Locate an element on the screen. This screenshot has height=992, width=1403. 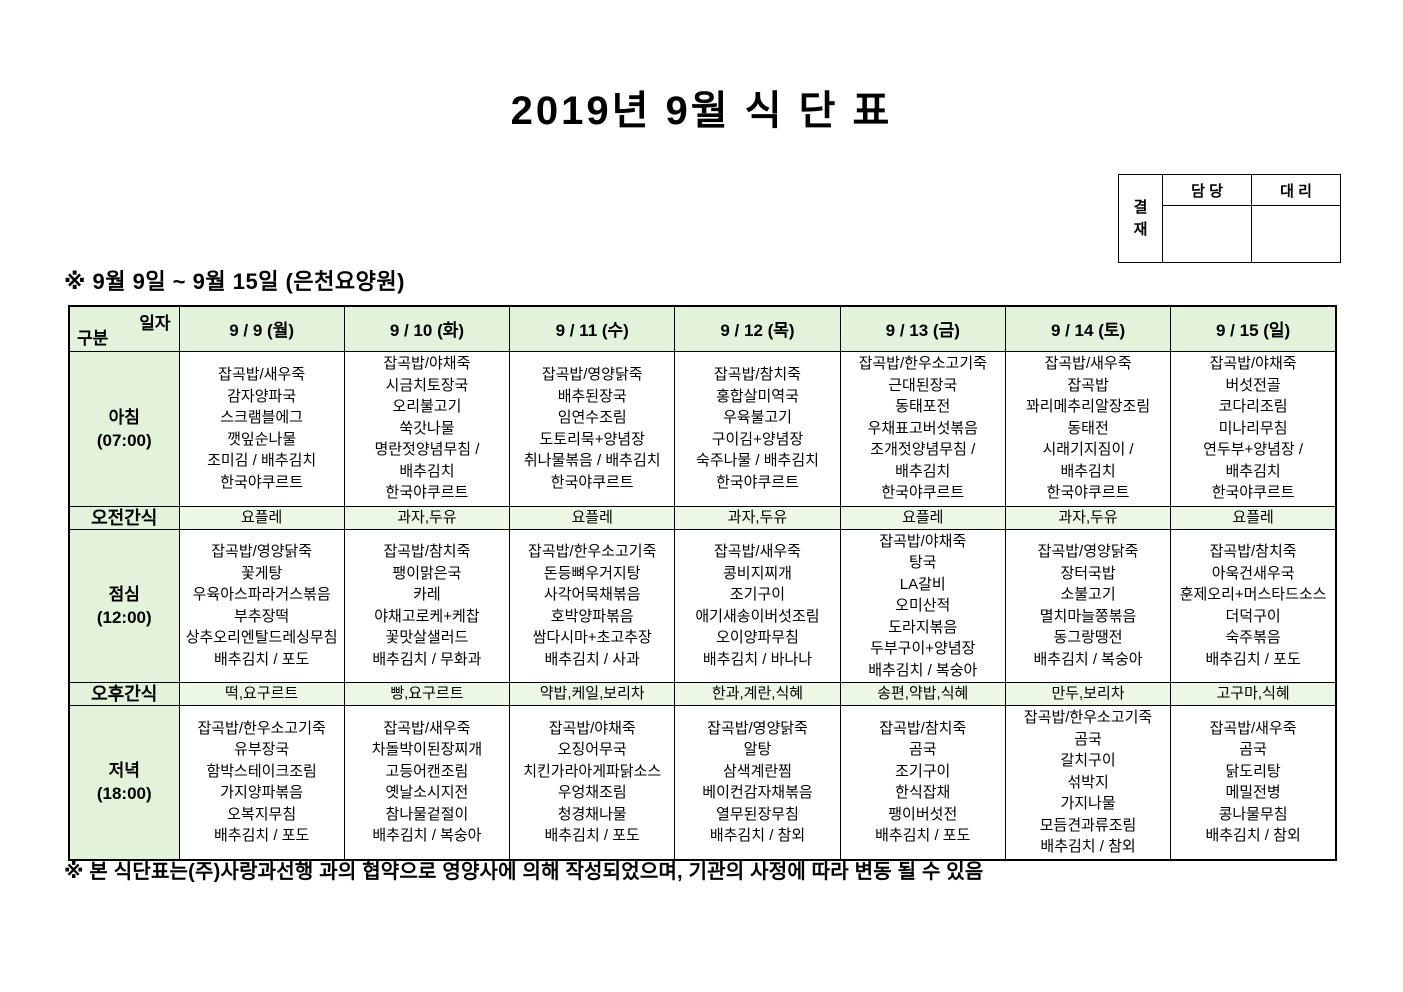
menu-item: 꽈리메추리알장조림 is located at coordinates (1088, 407).